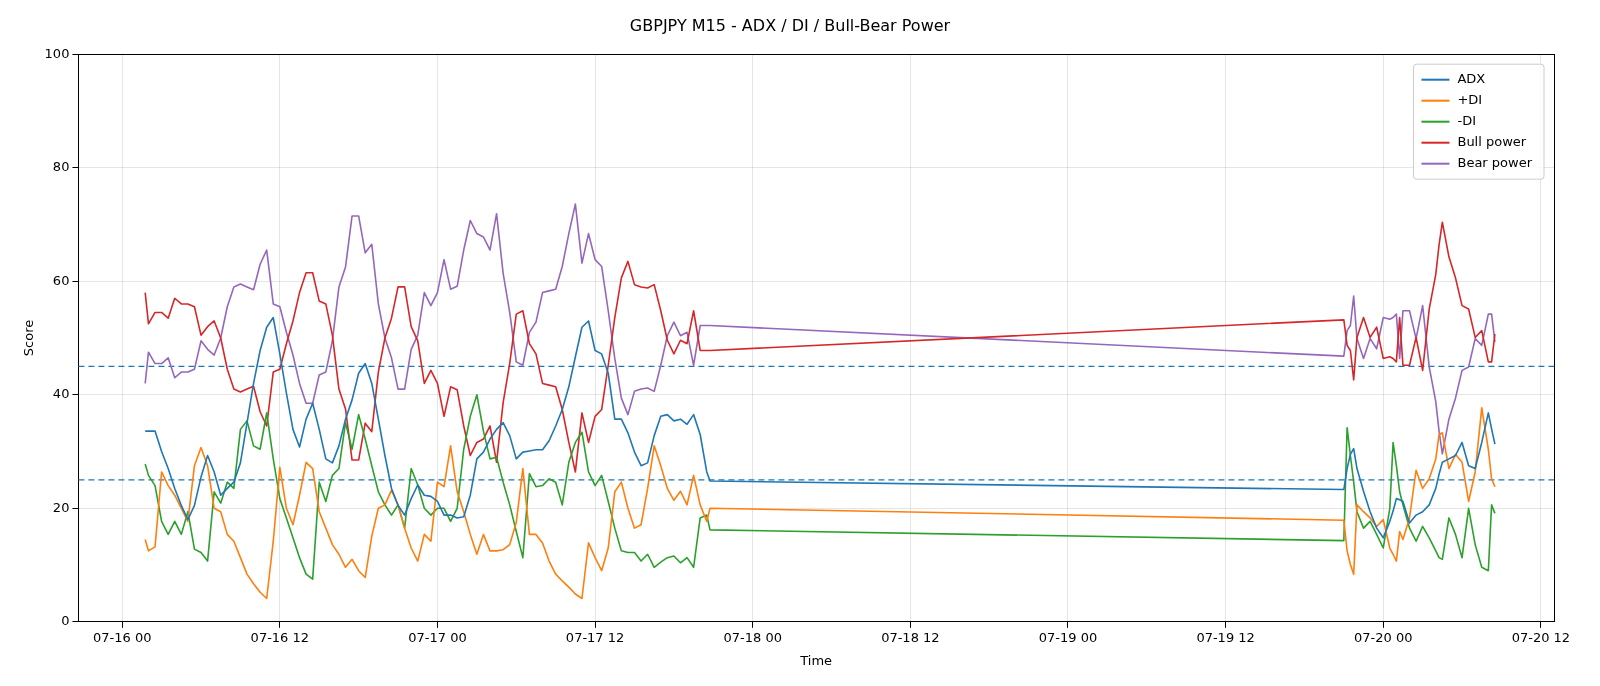  Describe the element at coordinates (1383, 637) in the screenshot. I see `x-tick-label: 07-20 00` at that location.